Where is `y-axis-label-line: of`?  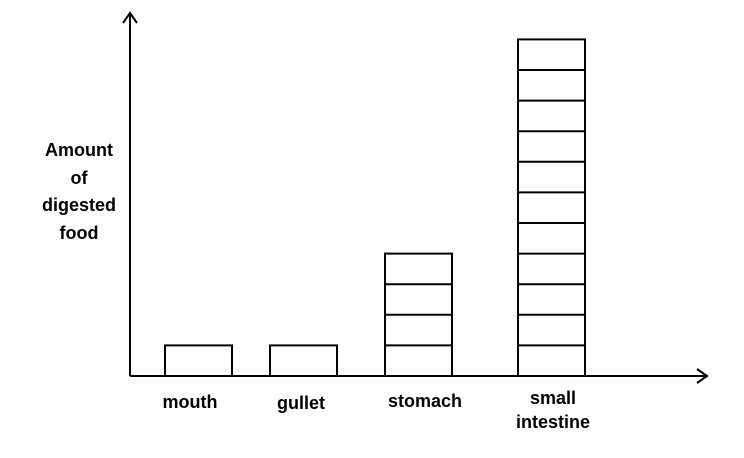
y-axis-label-line: of is located at coordinates (79, 177).